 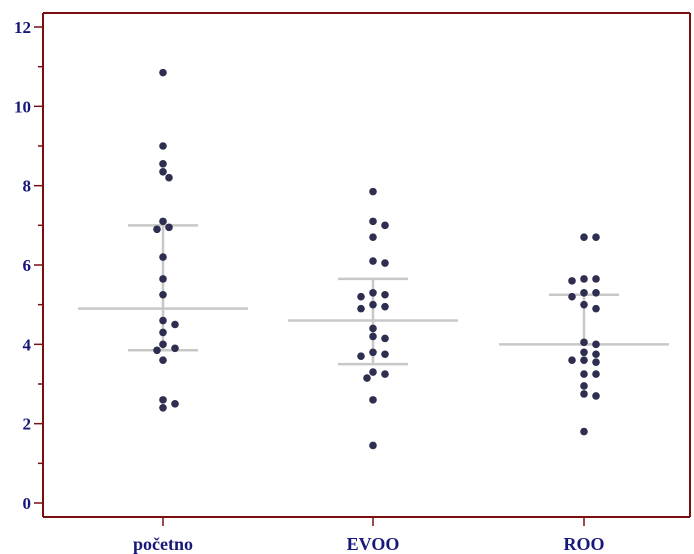 What do you see at coordinates (22, 27) in the screenshot?
I see `y-tick-label: 12` at bounding box center [22, 27].